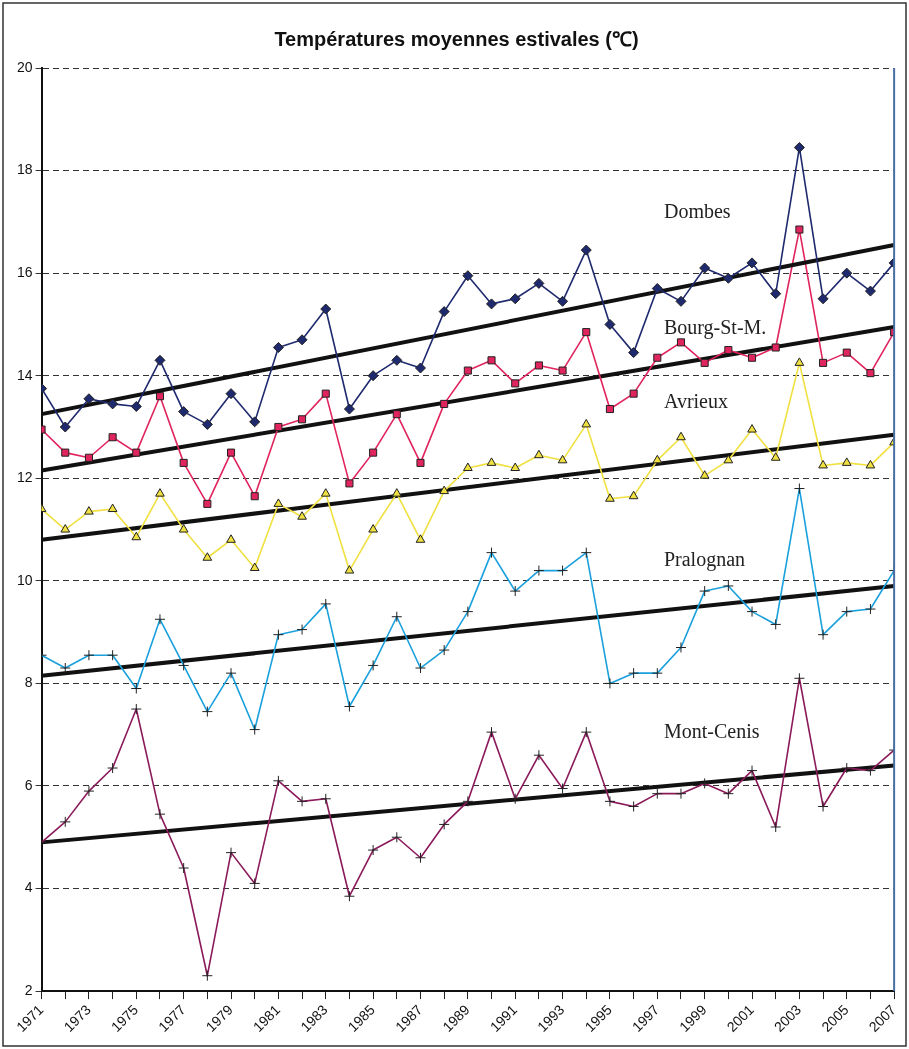  I want to click on y-tick-label: 10, so click(24, 579).